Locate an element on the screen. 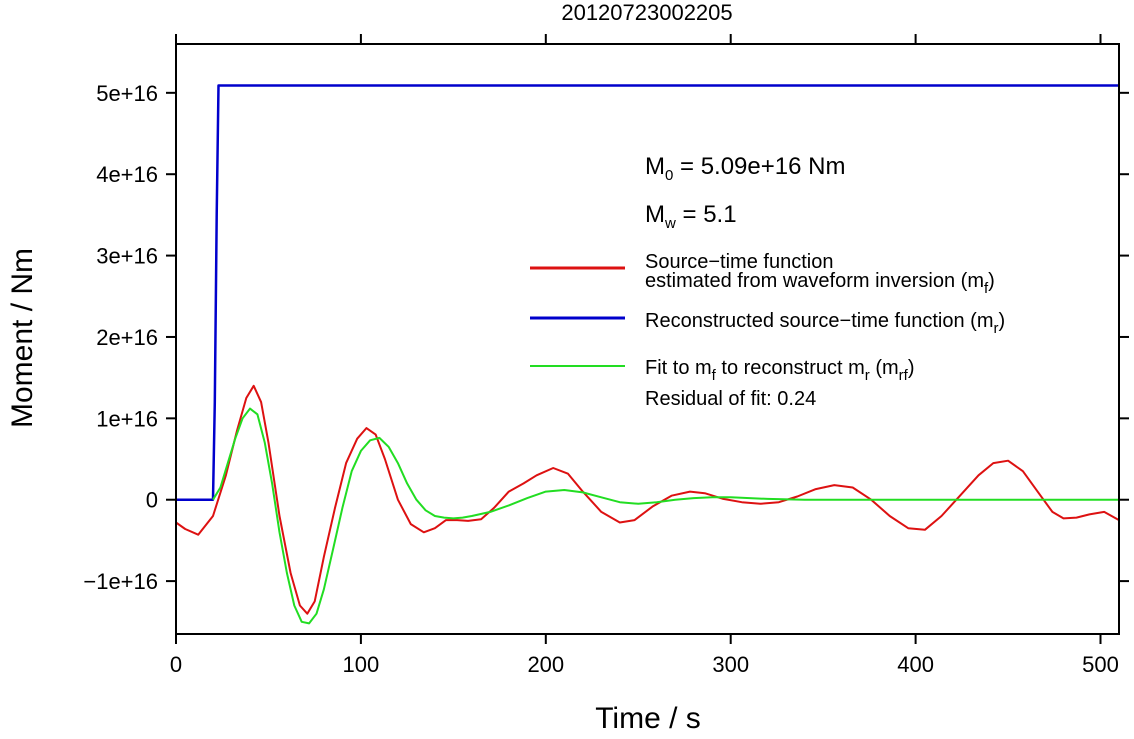 The height and width of the screenshot is (739, 1134). y-tick-label: 0 is located at coordinates (152, 500).